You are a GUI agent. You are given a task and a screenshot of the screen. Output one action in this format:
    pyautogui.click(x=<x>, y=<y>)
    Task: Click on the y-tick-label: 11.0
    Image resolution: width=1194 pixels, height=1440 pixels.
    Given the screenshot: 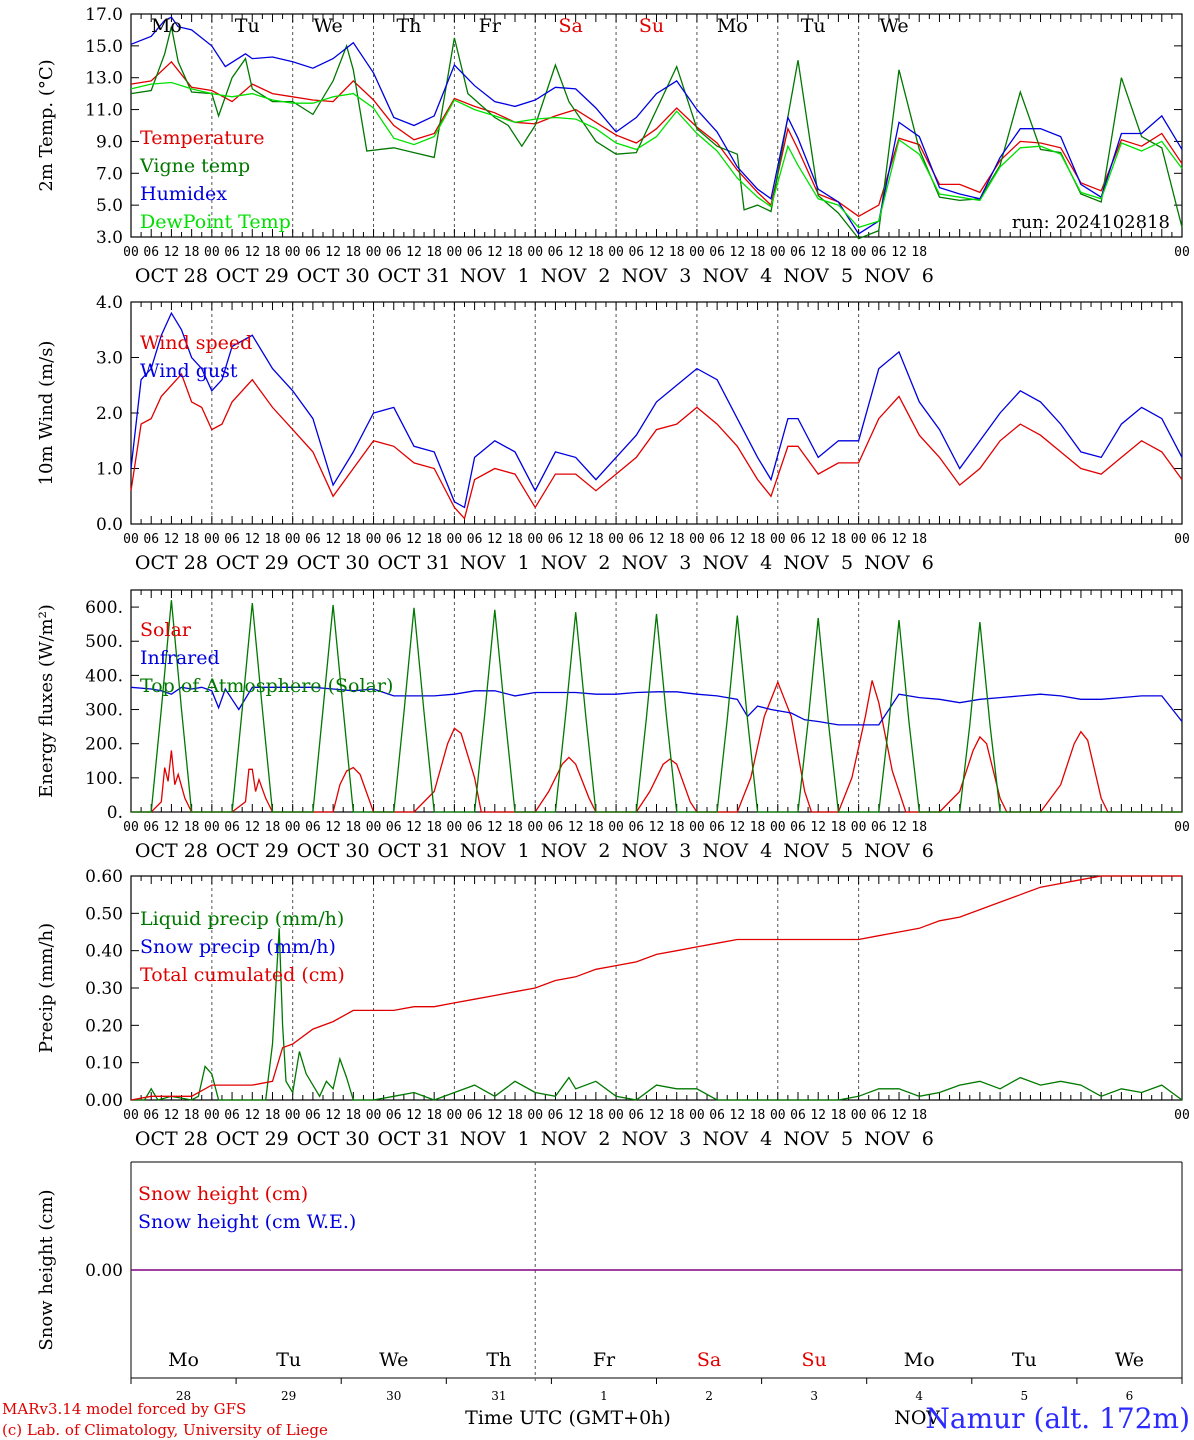 What is the action you would take?
    pyautogui.click(x=104, y=111)
    